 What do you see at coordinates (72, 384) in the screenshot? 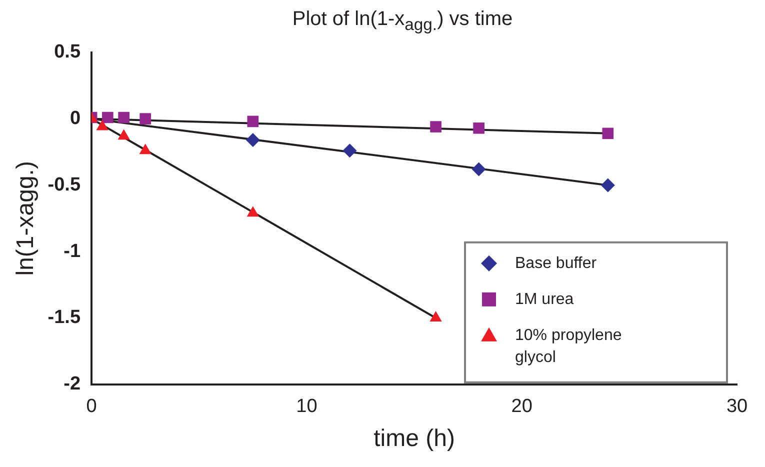
I see `y-tick-label: -2` at bounding box center [72, 384].